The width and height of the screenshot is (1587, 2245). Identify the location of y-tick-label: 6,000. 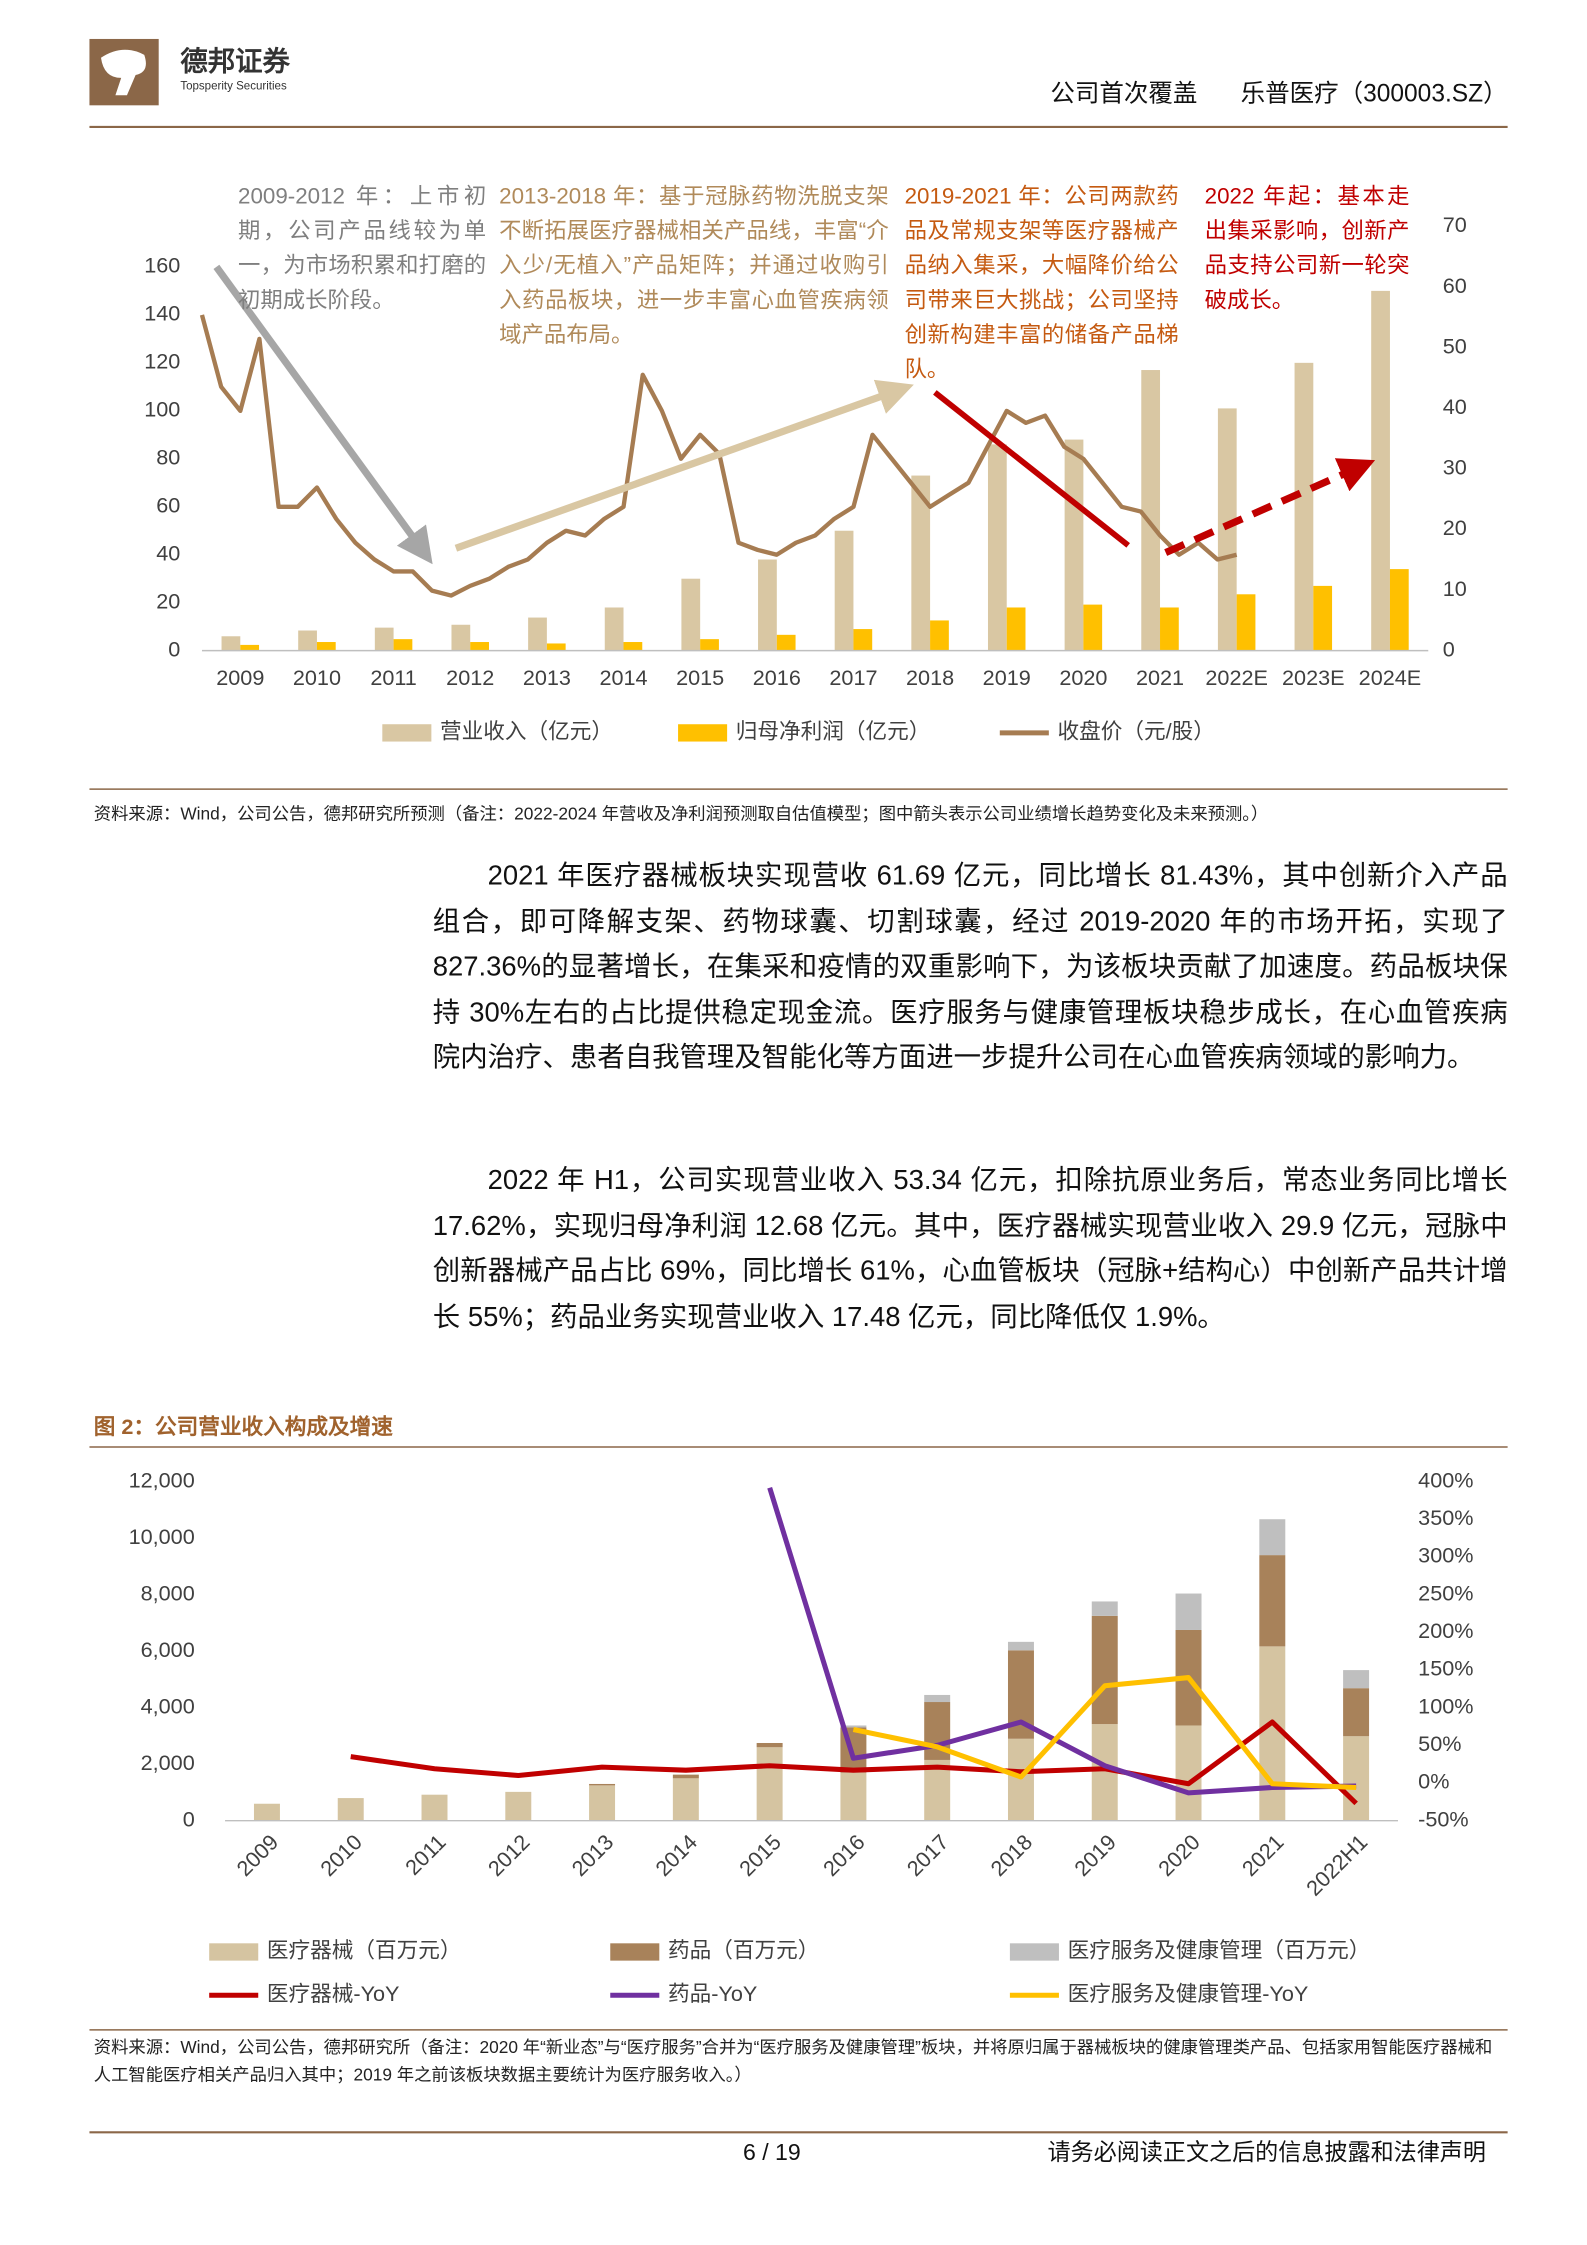
(168, 1649).